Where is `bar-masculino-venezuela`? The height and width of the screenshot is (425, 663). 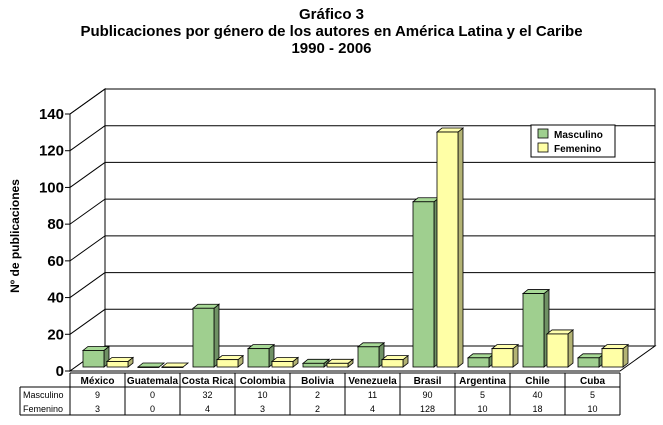 bar-masculino-venezuela is located at coordinates (371, 354).